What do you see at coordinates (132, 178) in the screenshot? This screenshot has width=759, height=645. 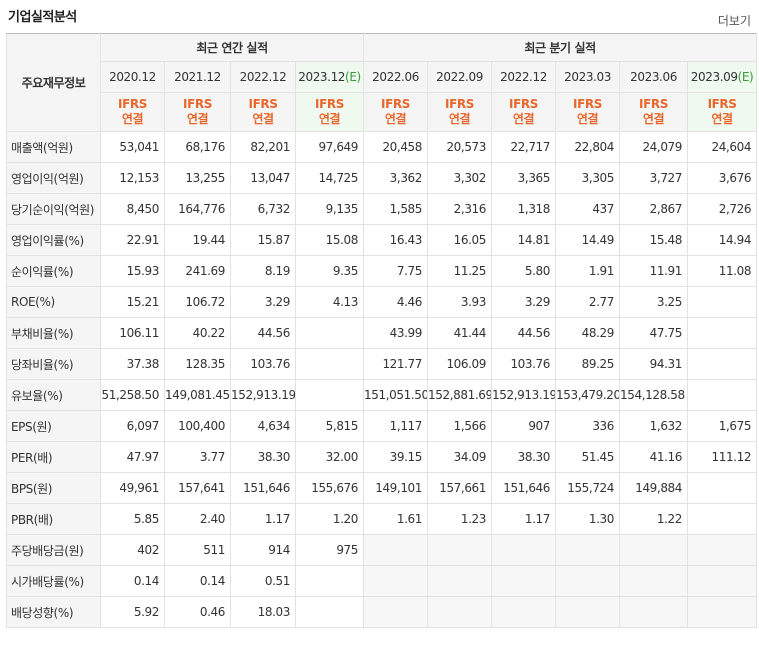 I see `table-cell: 12,153` at bounding box center [132, 178].